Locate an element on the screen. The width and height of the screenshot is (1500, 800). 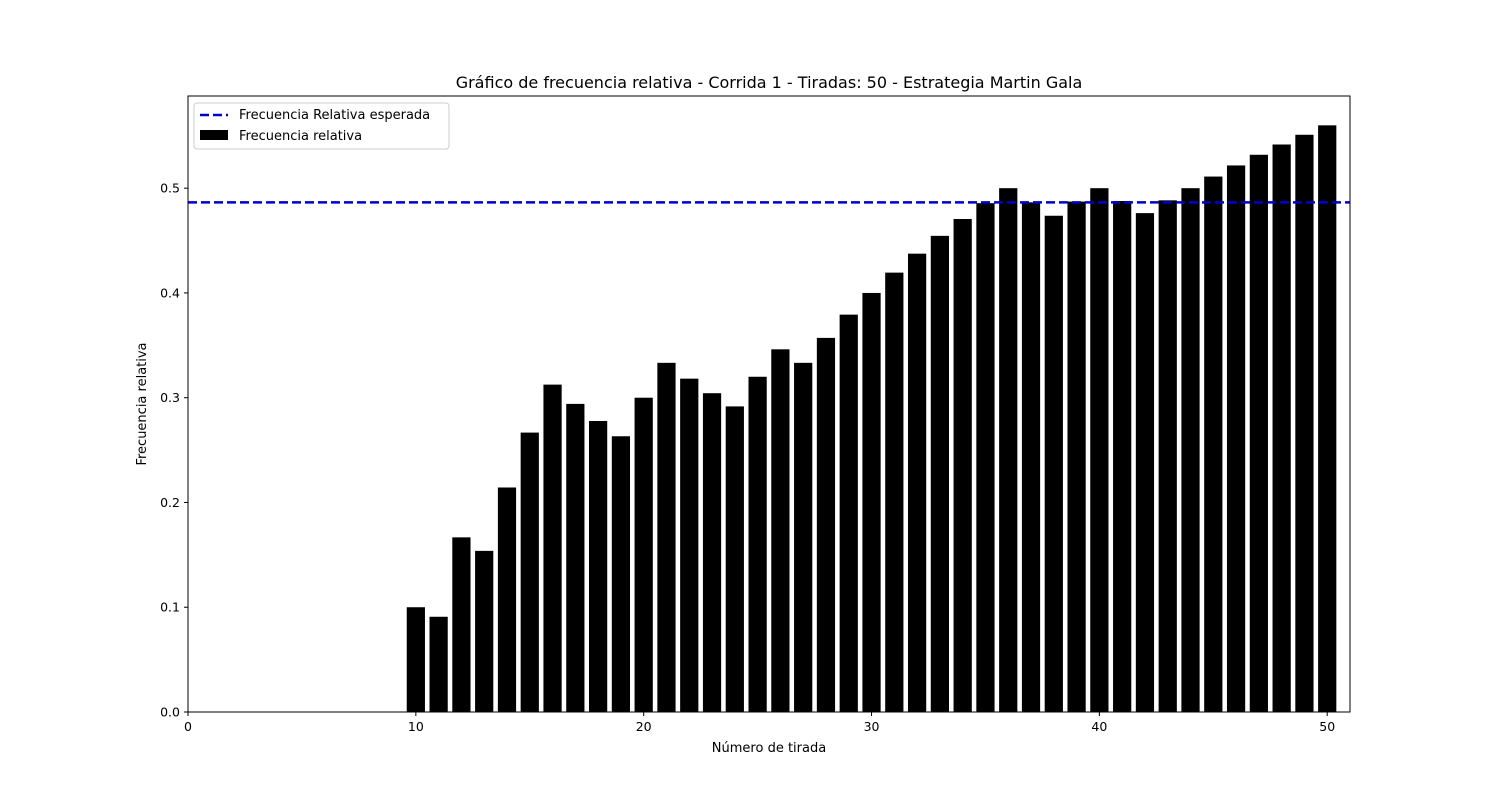
legend-bar-swatch is located at coordinates (214, 135).